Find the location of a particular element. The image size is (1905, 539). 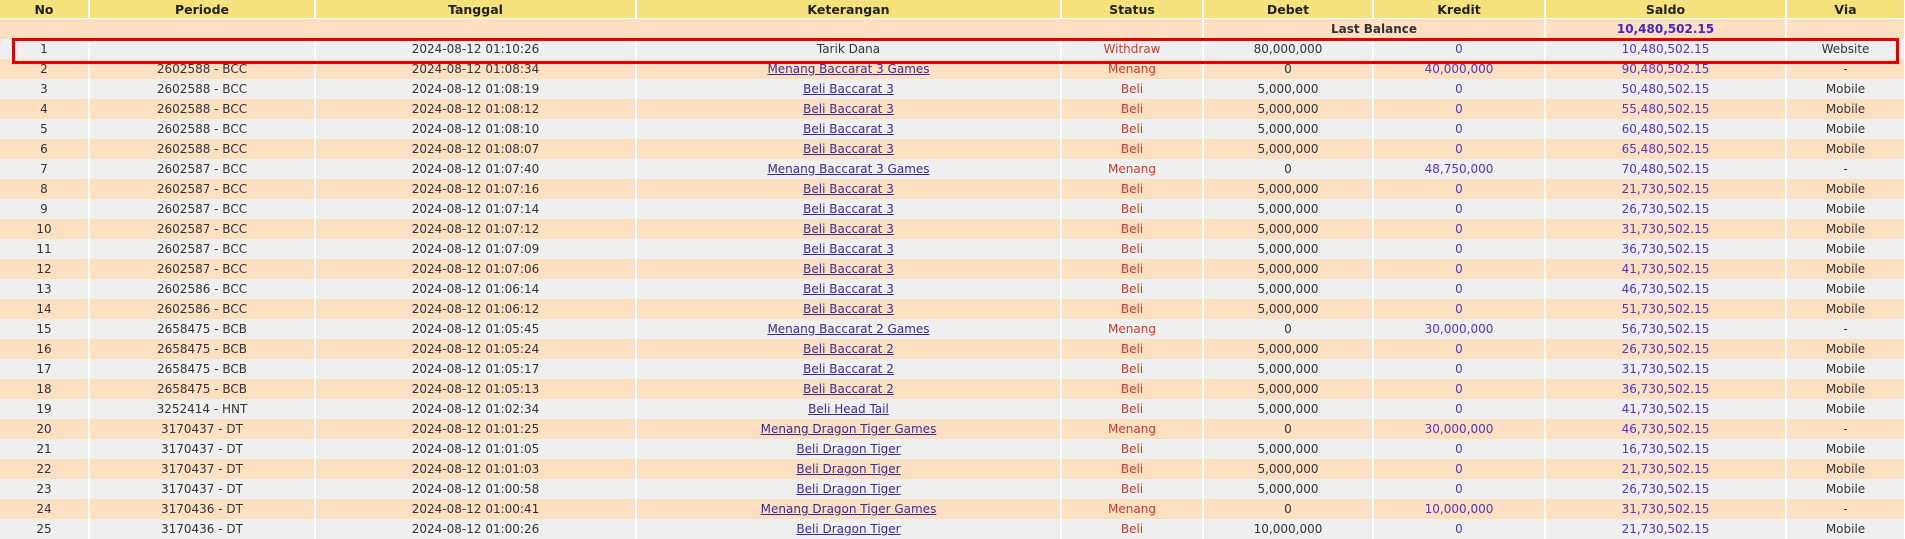

tanggal-cell: 2024-08-12 01:10:26 is located at coordinates (476, 49).